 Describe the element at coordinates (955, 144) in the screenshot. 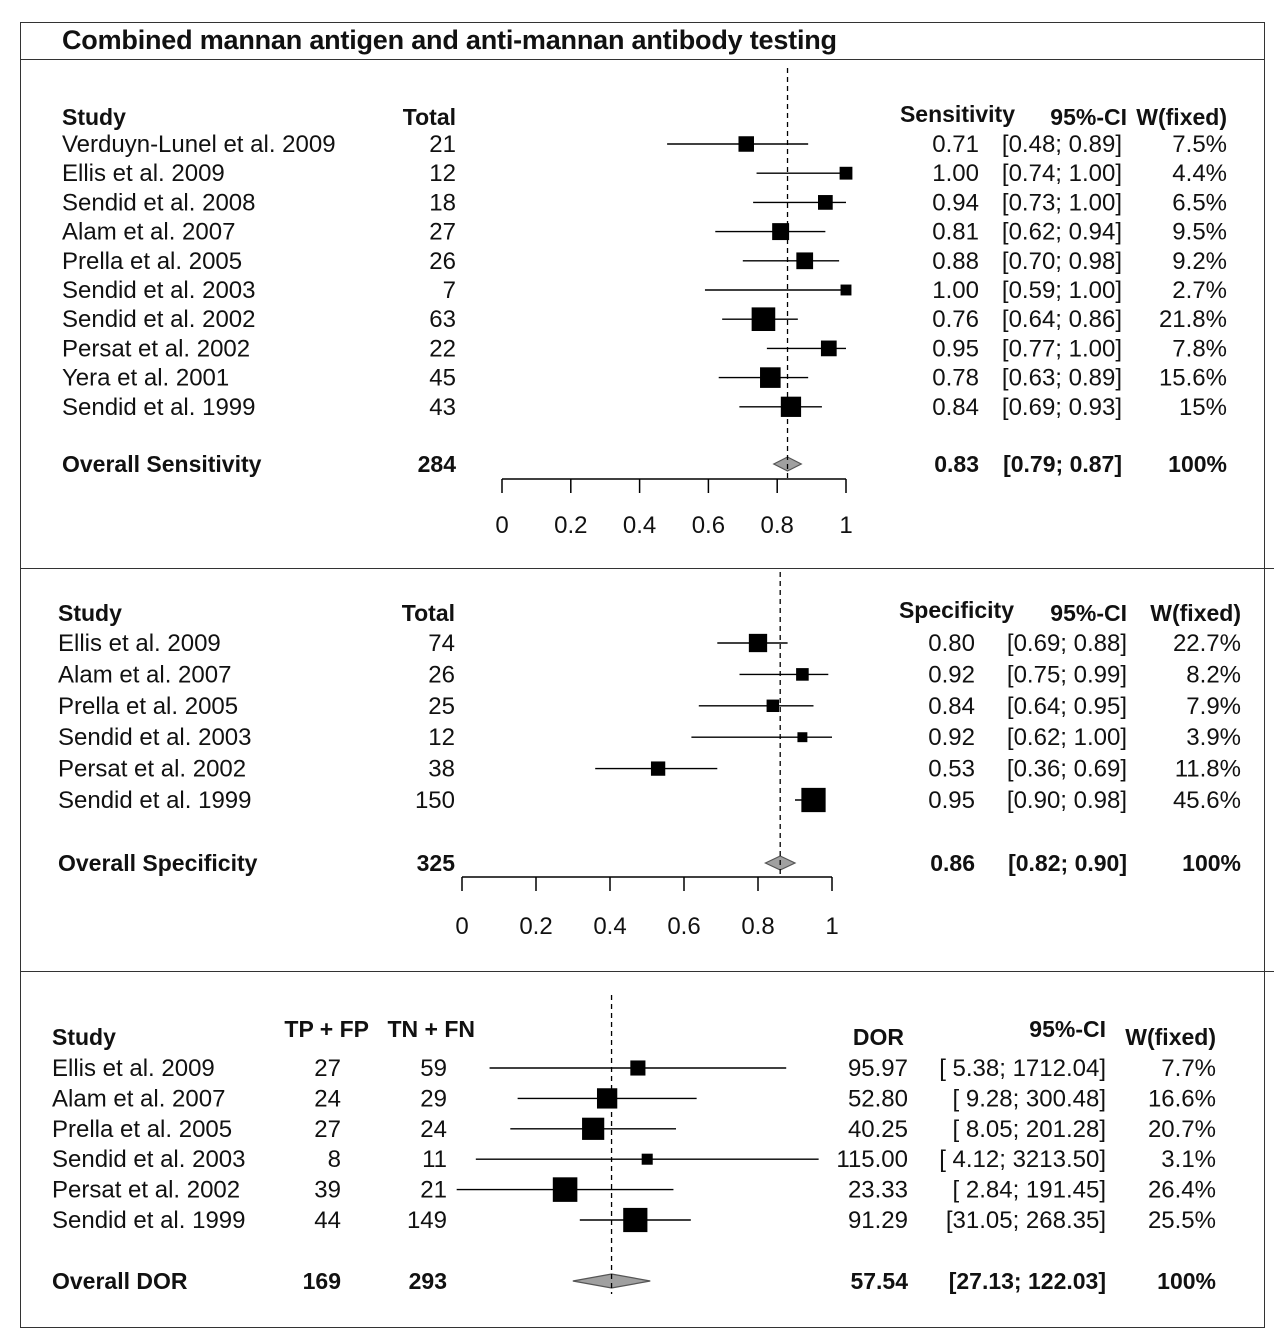

I see `estimate-value: 0.71` at that location.